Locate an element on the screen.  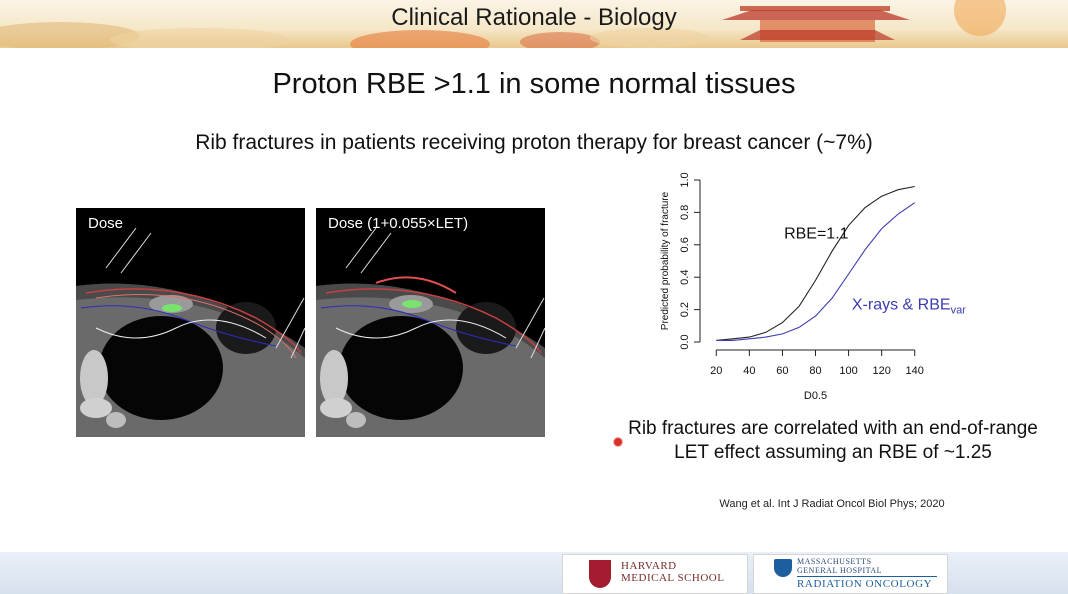
header-banner: Clinical Rationale - Biology is located at coordinates (534, 24).